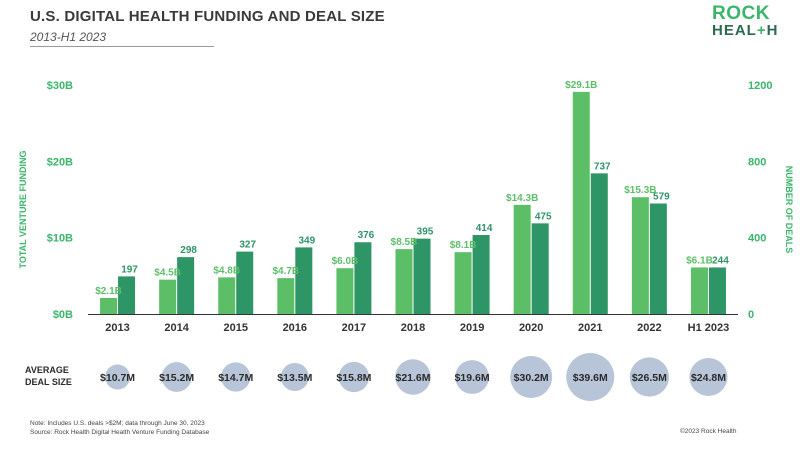 Image resolution: width=800 pixels, height=454 pixels. What do you see at coordinates (285, 271) in the screenshot?
I see `funding-data-label: $4.7B` at bounding box center [285, 271].